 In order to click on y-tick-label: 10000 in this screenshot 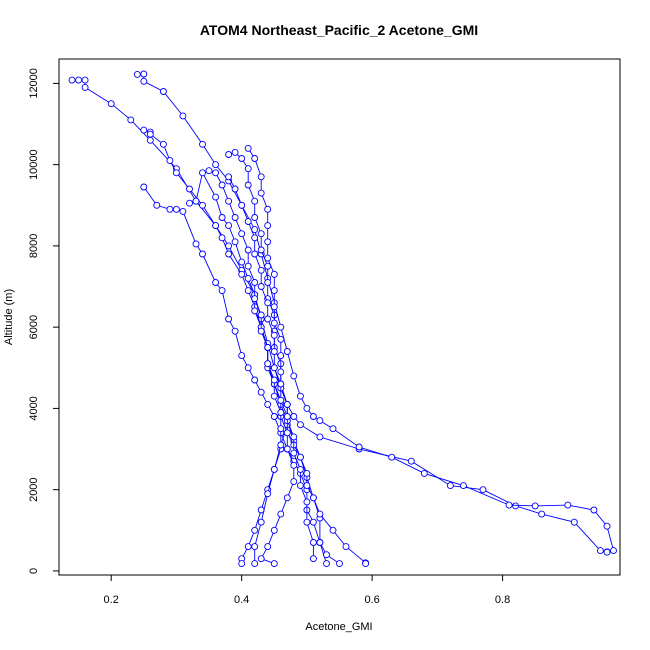, I will do `click(34, 164)`.